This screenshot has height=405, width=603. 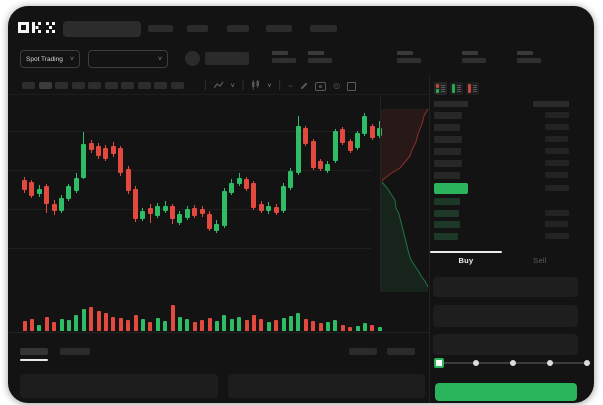 What do you see at coordinates (439, 363) in the screenshot?
I see `slider-handle` at bounding box center [439, 363].